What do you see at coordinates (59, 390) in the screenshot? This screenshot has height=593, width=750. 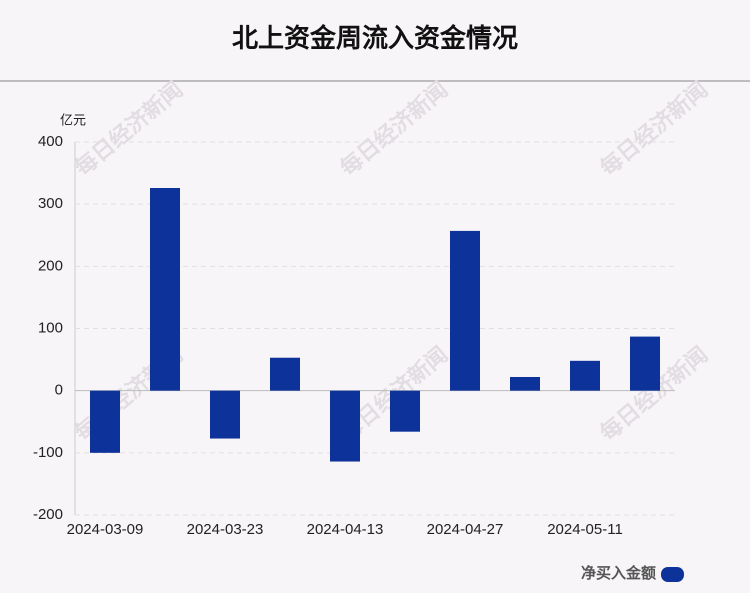 I see `y-tick-label: 0` at bounding box center [59, 390].